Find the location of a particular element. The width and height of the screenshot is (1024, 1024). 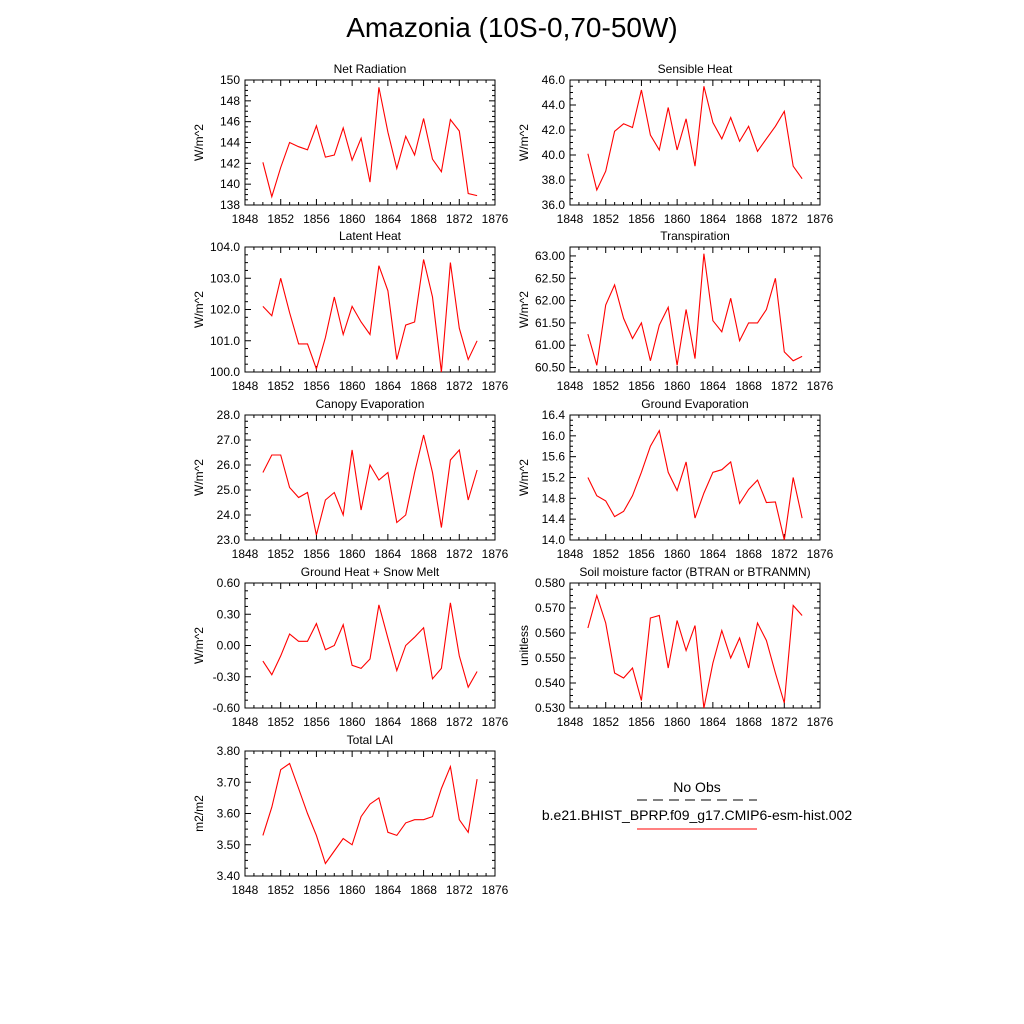

y-axis-label: m2/m2 is located at coordinates (199, 813).